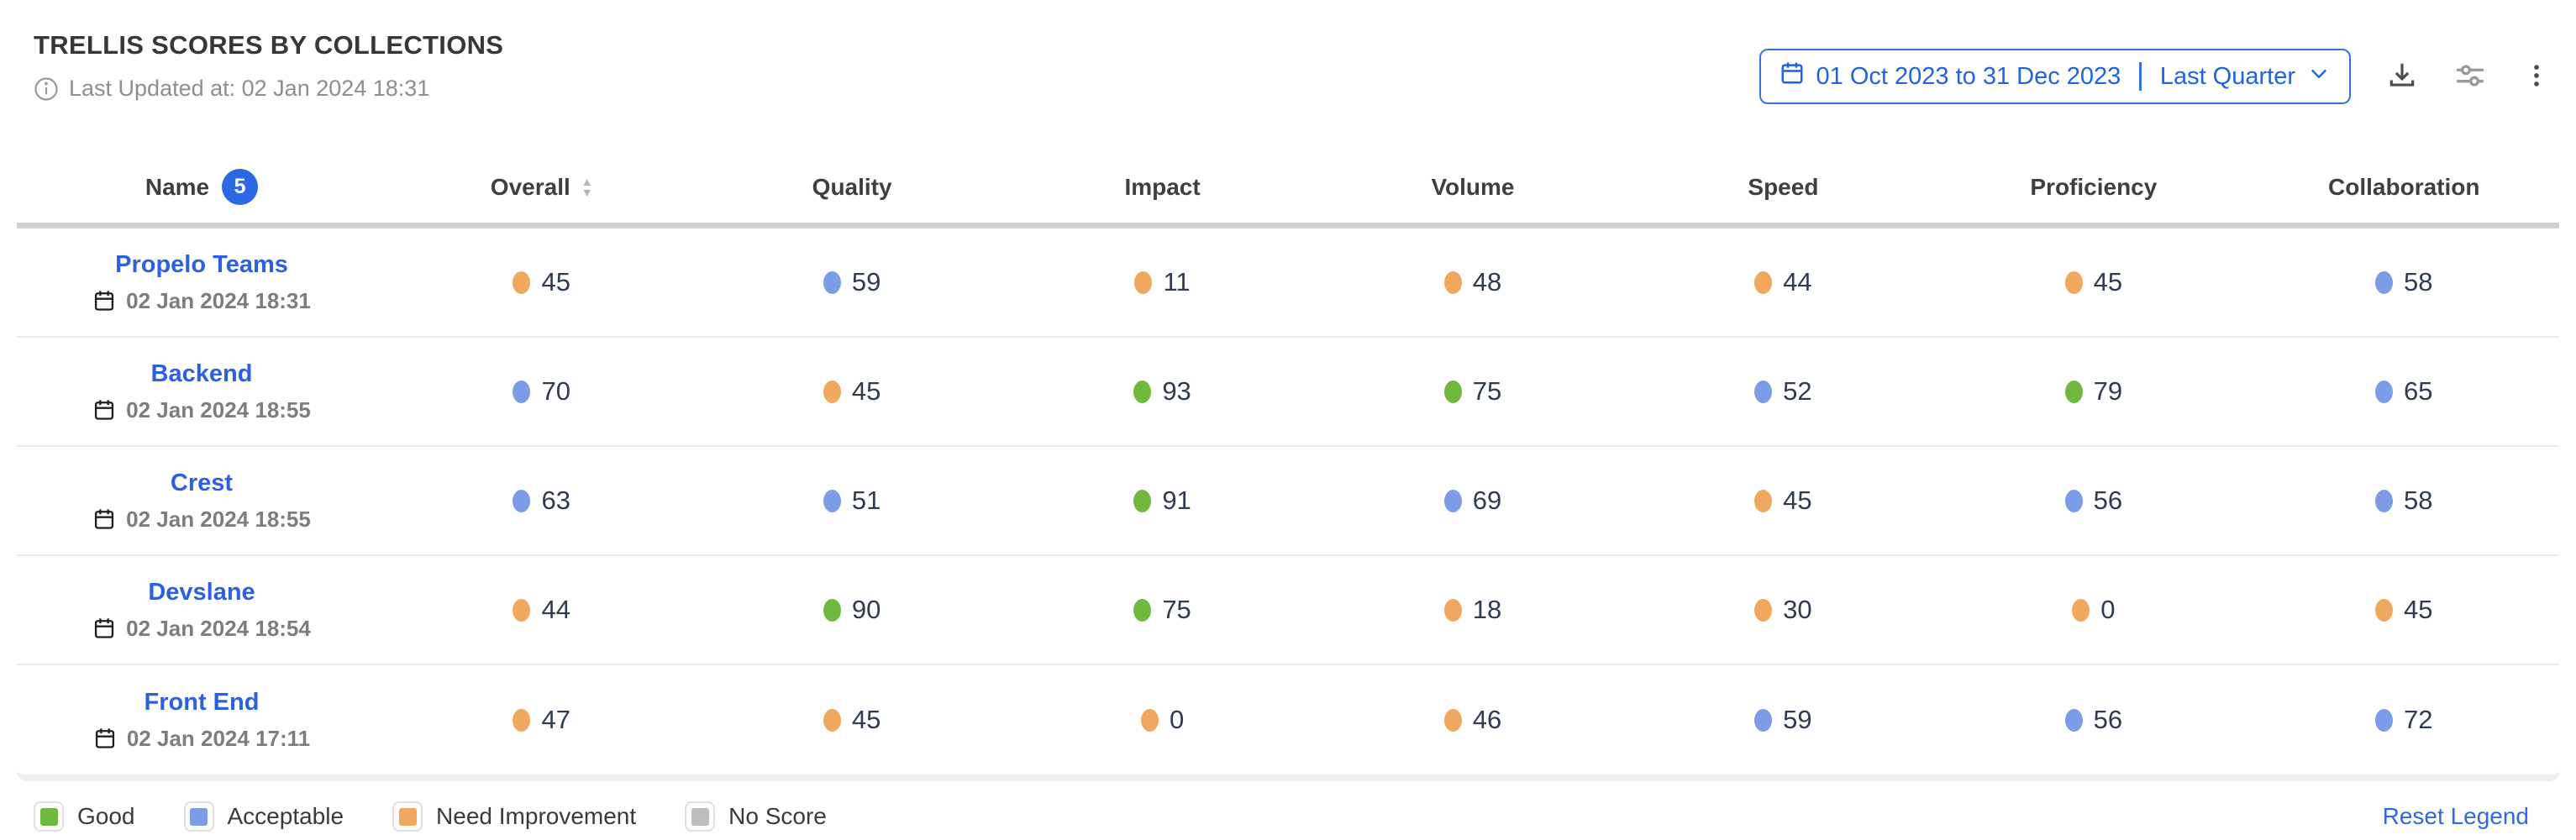  What do you see at coordinates (202, 702) in the screenshot?
I see `collection-link: Front End` at bounding box center [202, 702].